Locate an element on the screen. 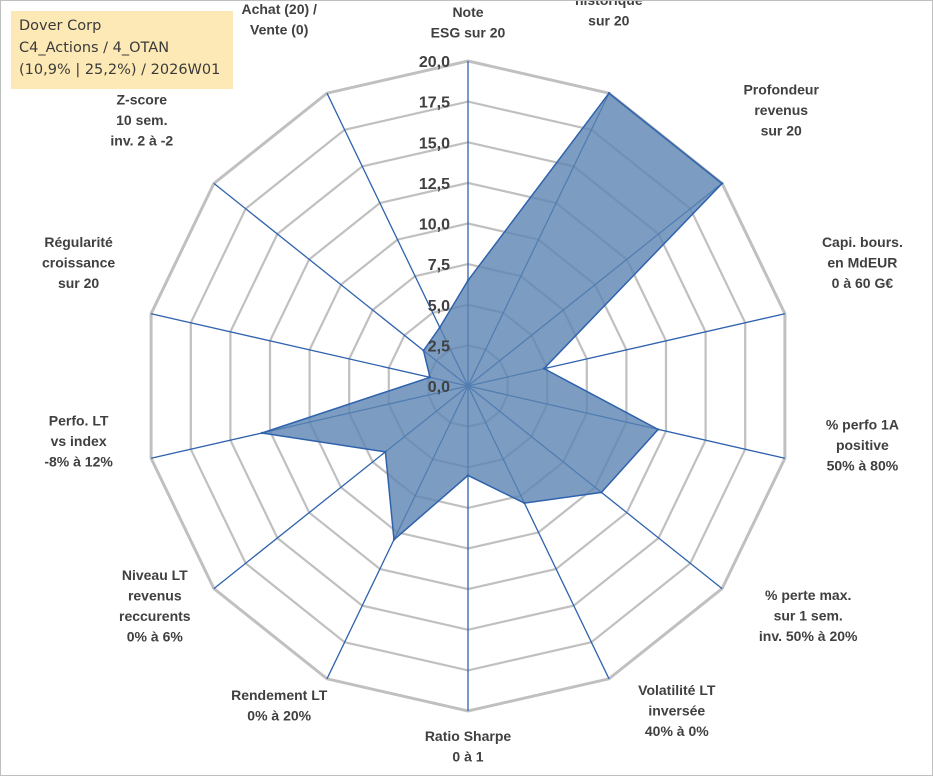 This screenshot has width=933, height=776. tick-label: 17,5 is located at coordinates (434, 103).